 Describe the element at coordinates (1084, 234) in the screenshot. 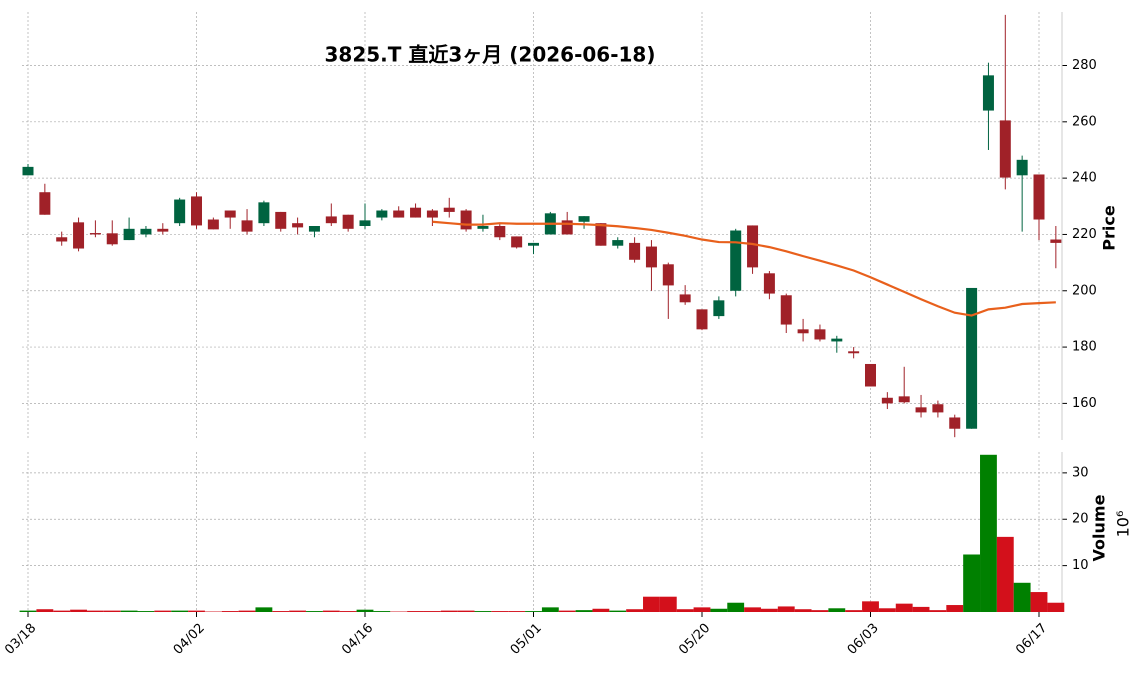

I see `y-tick-label: 220` at that location.